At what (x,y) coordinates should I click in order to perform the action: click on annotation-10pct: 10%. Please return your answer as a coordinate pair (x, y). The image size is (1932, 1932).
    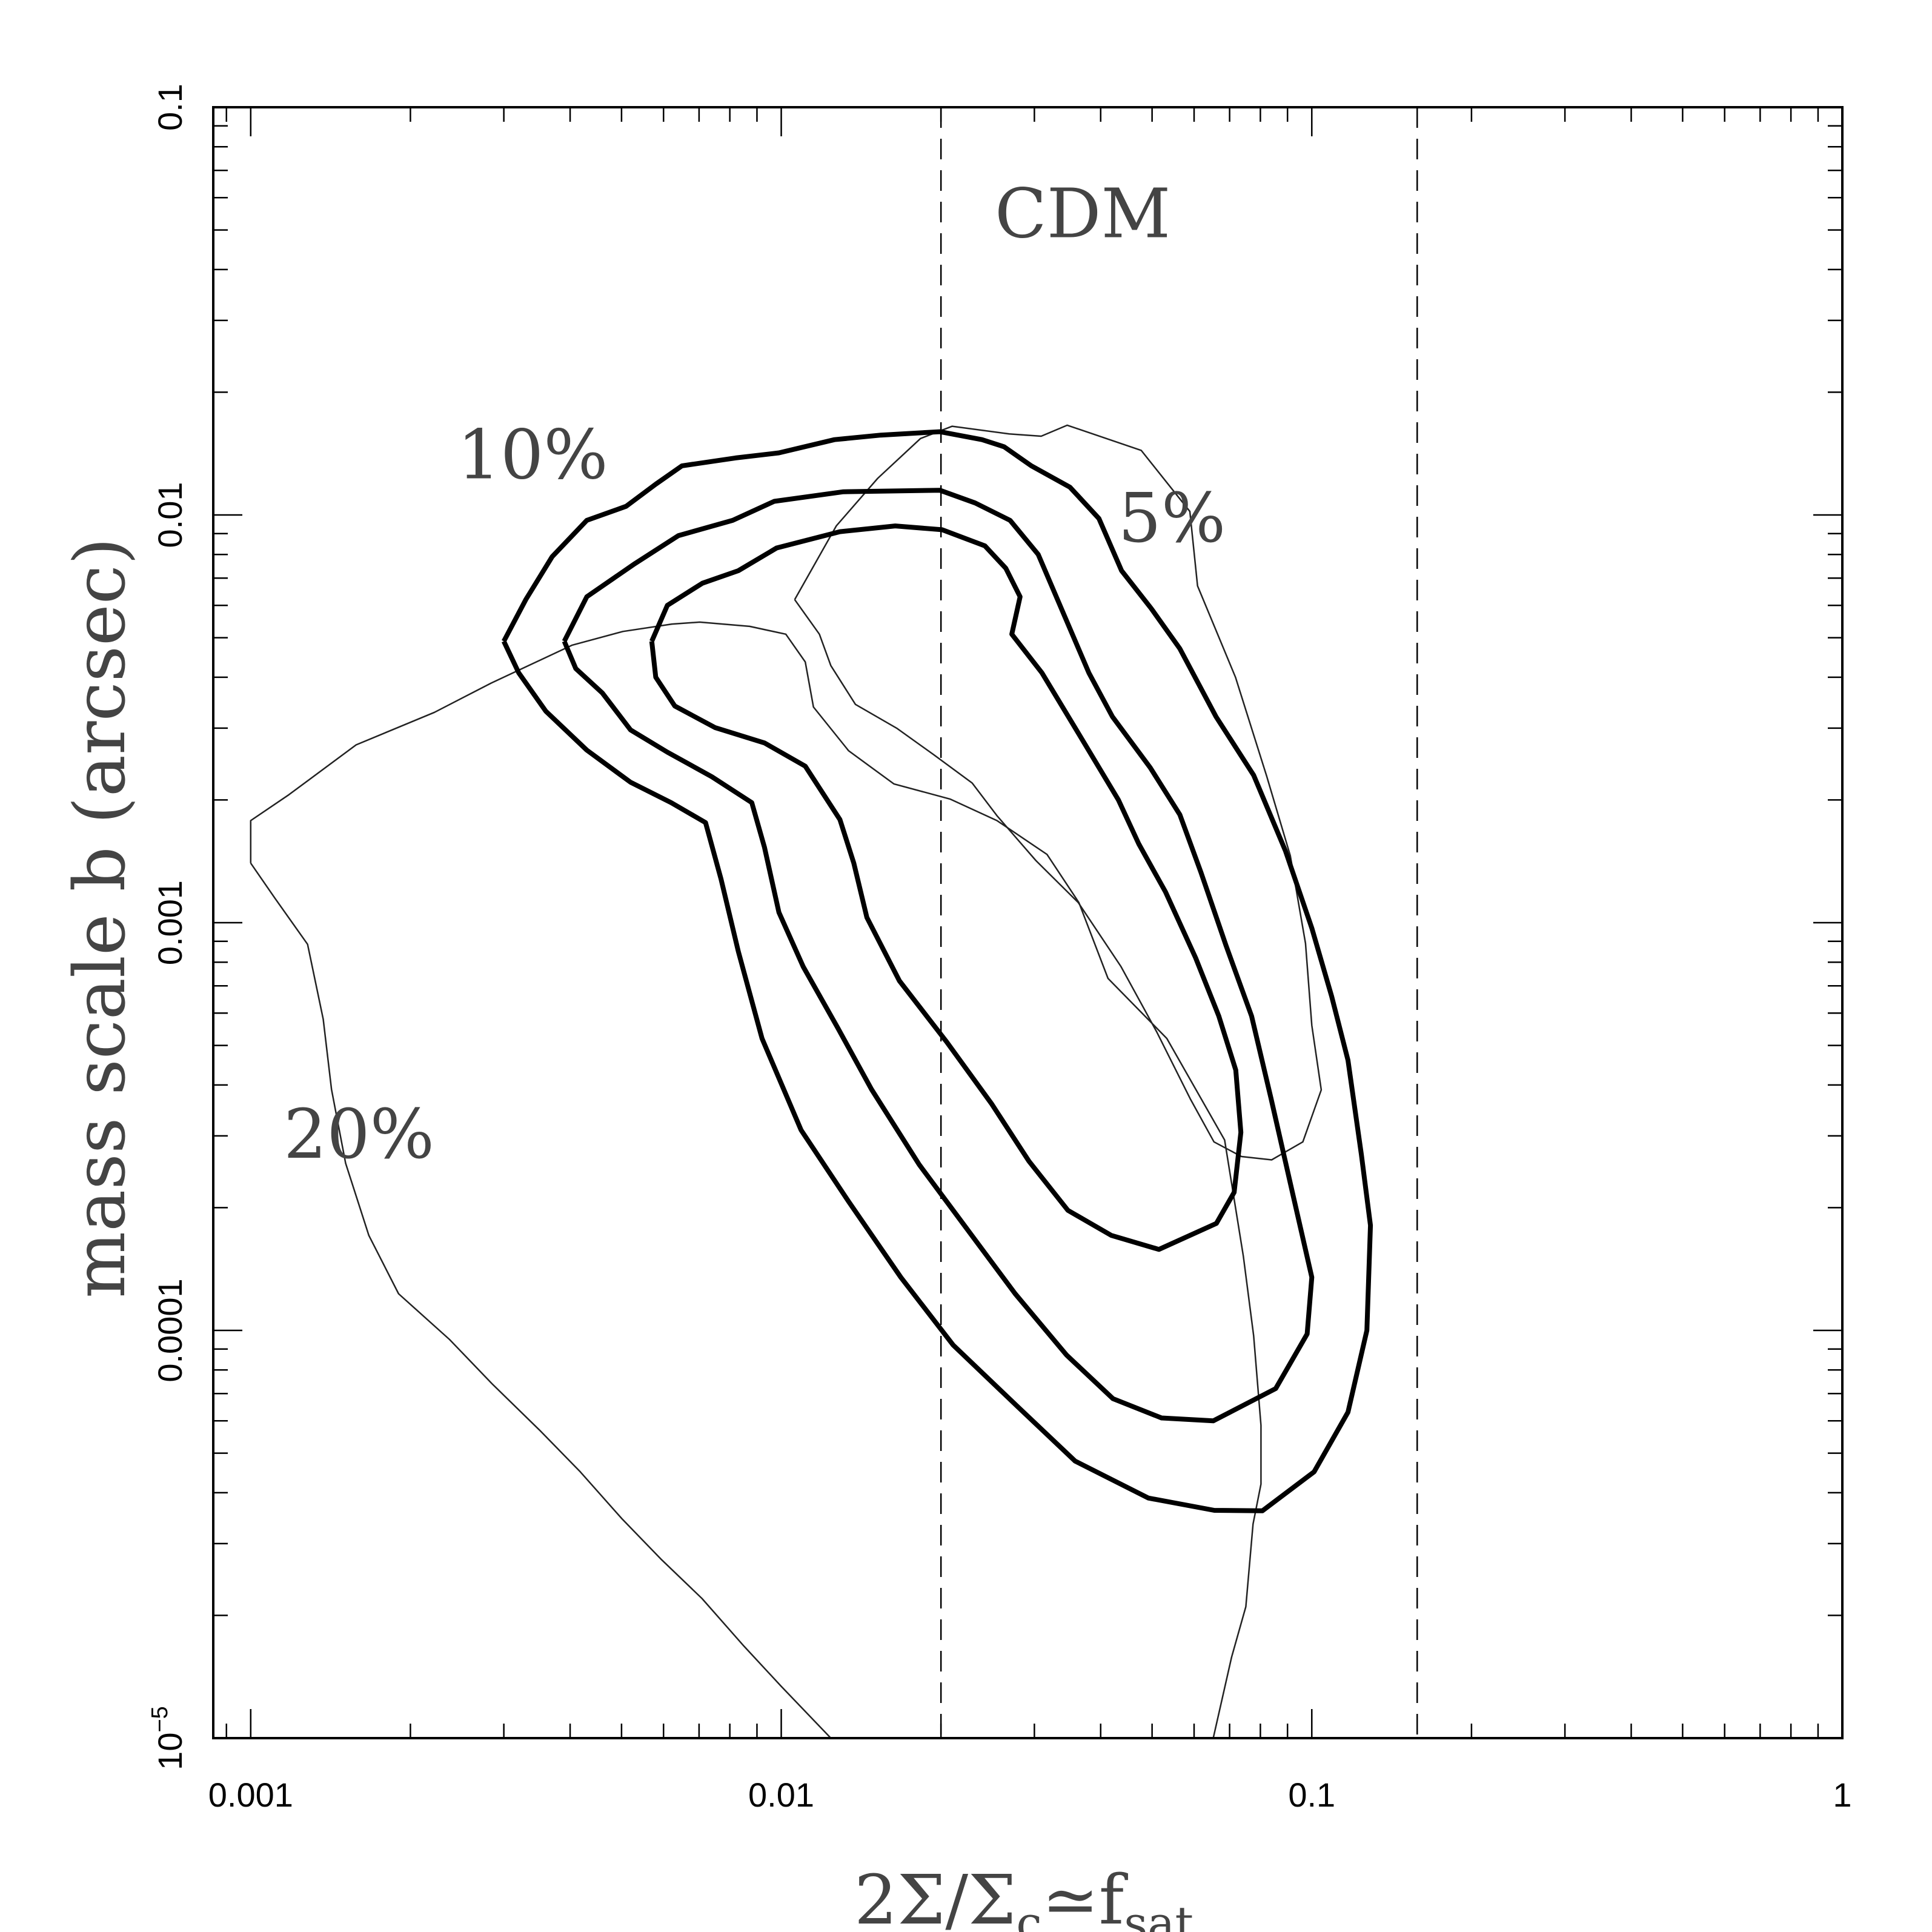
    Looking at the image, I should click on (532, 455).